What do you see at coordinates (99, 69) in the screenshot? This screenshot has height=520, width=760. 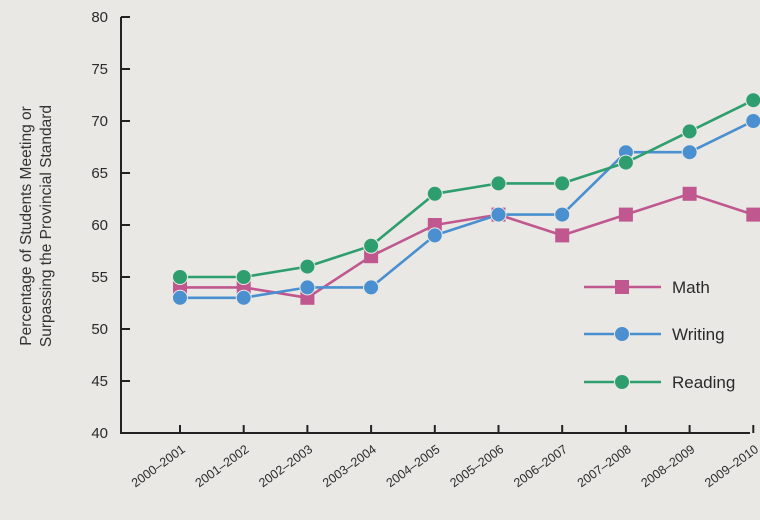 I see `y-tick-label: 75` at bounding box center [99, 69].